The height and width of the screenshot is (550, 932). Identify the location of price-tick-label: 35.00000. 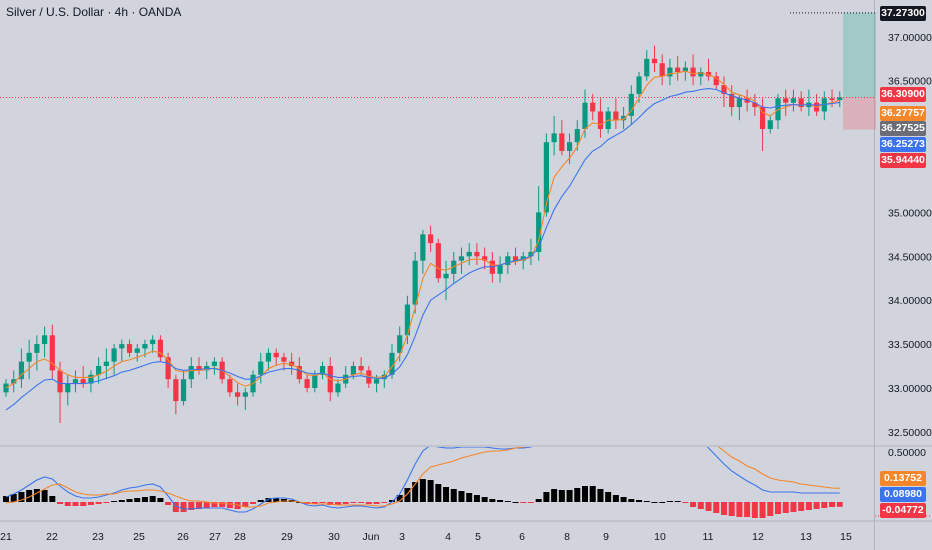
(910, 213).